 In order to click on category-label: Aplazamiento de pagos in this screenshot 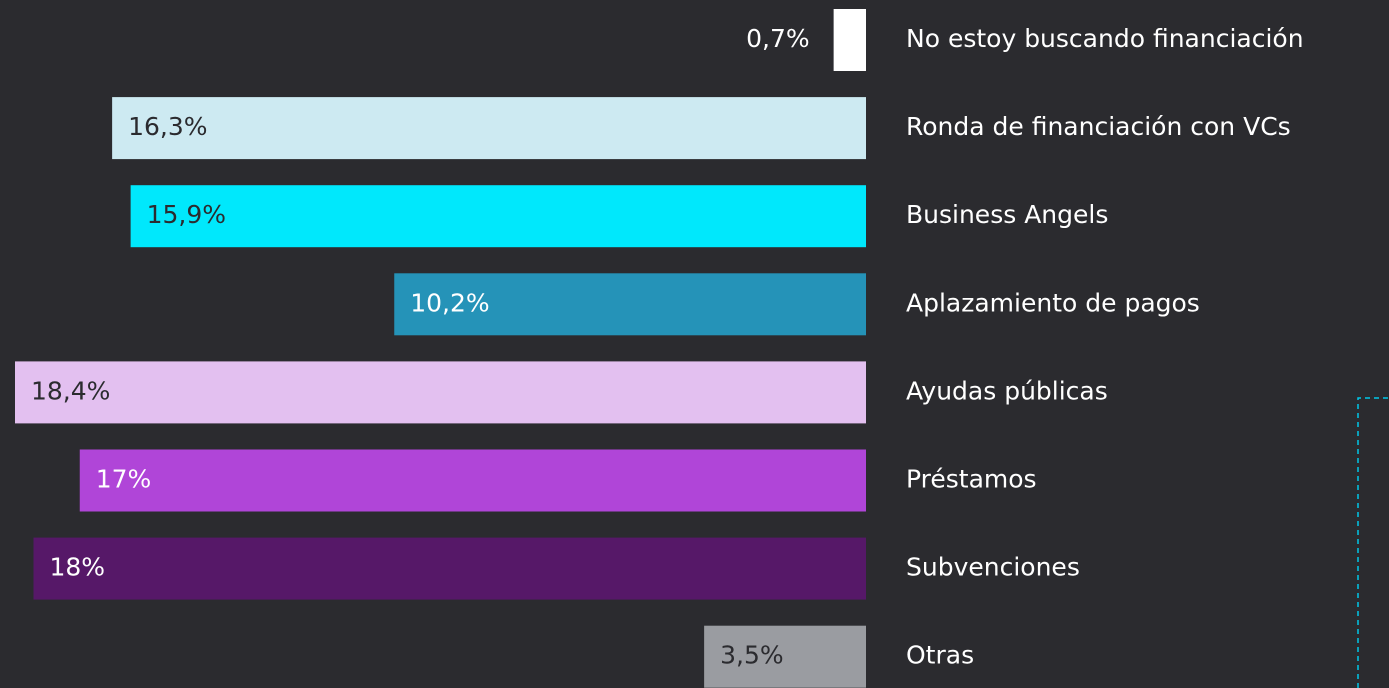, I will do `click(1053, 302)`.